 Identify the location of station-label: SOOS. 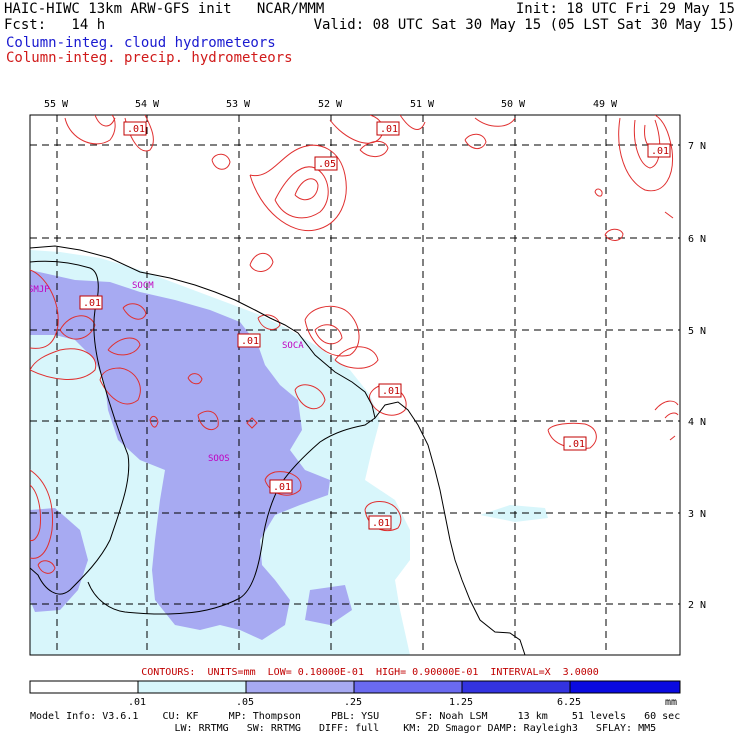
(219, 459).